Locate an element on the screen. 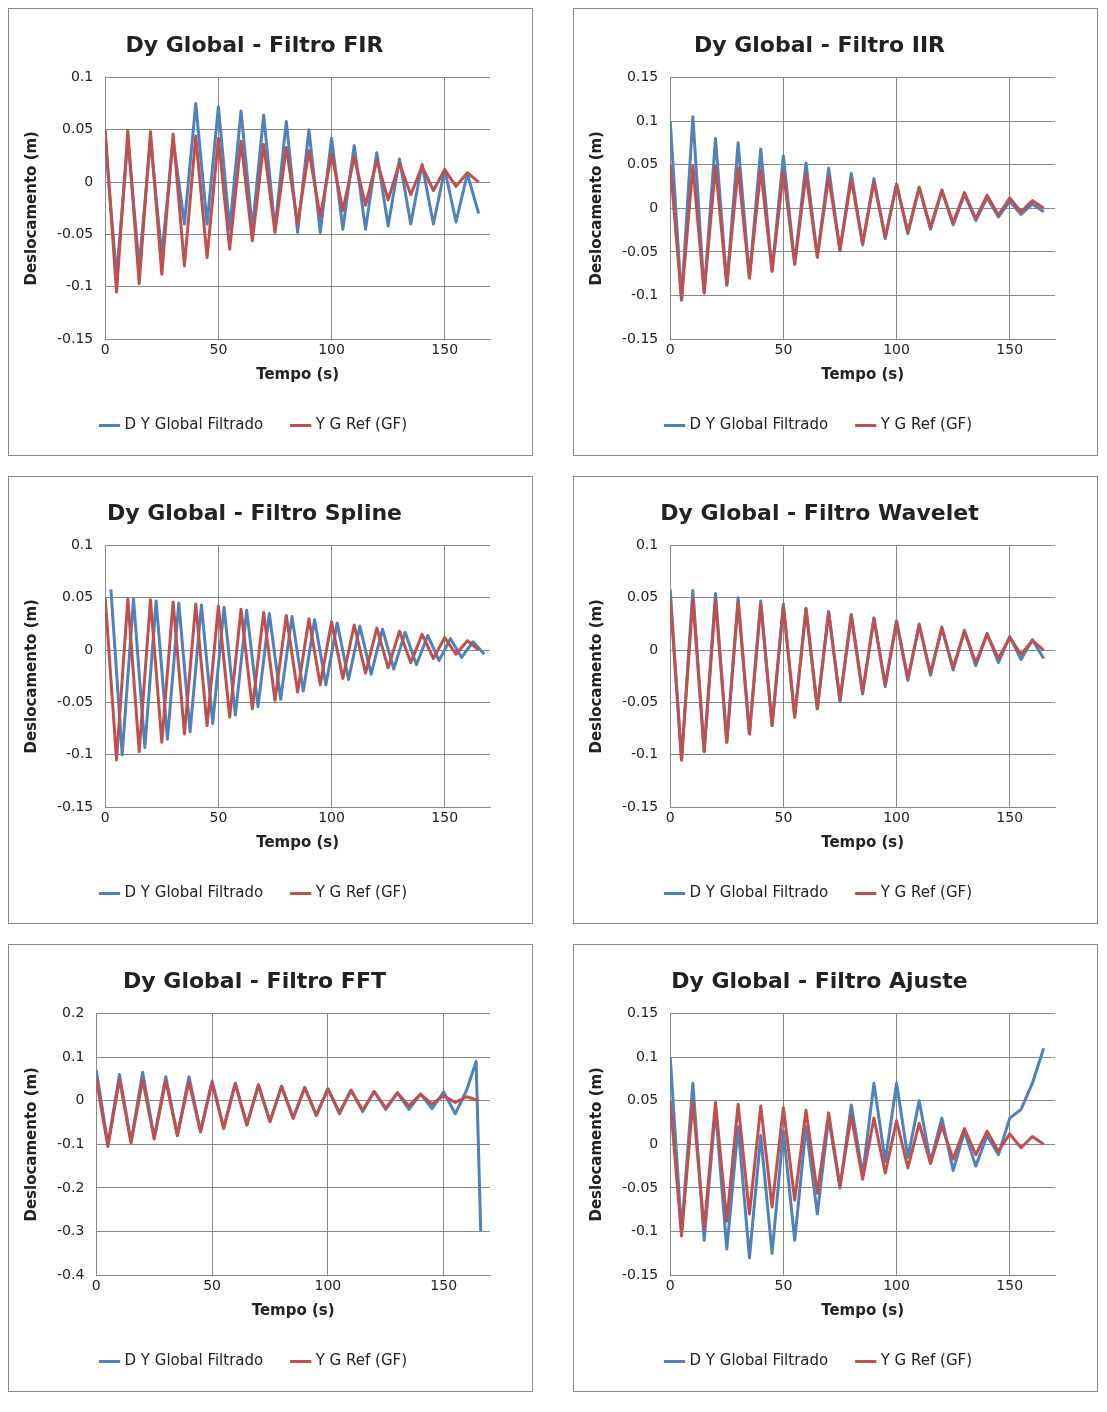 This screenshot has width=1107, height=1412. y-tick-label: 0.2 is located at coordinates (73, 1012).